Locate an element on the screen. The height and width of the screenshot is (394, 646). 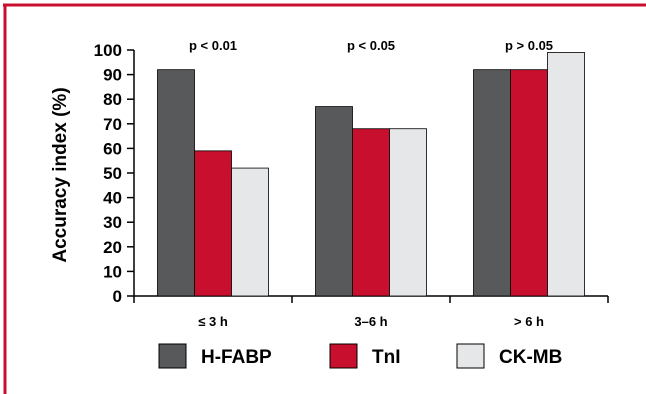
y-tick-label: 10 is located at coordinates (112, 271).